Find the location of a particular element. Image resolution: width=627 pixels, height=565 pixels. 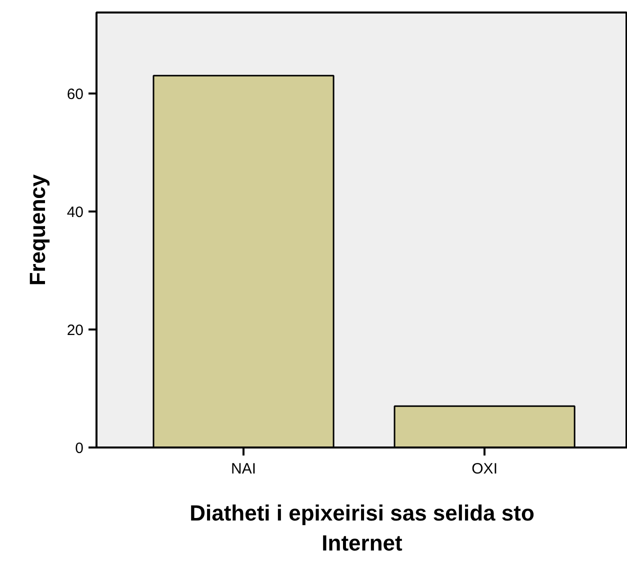

y-tick-label: 0 is located at coordinates (79, 448).